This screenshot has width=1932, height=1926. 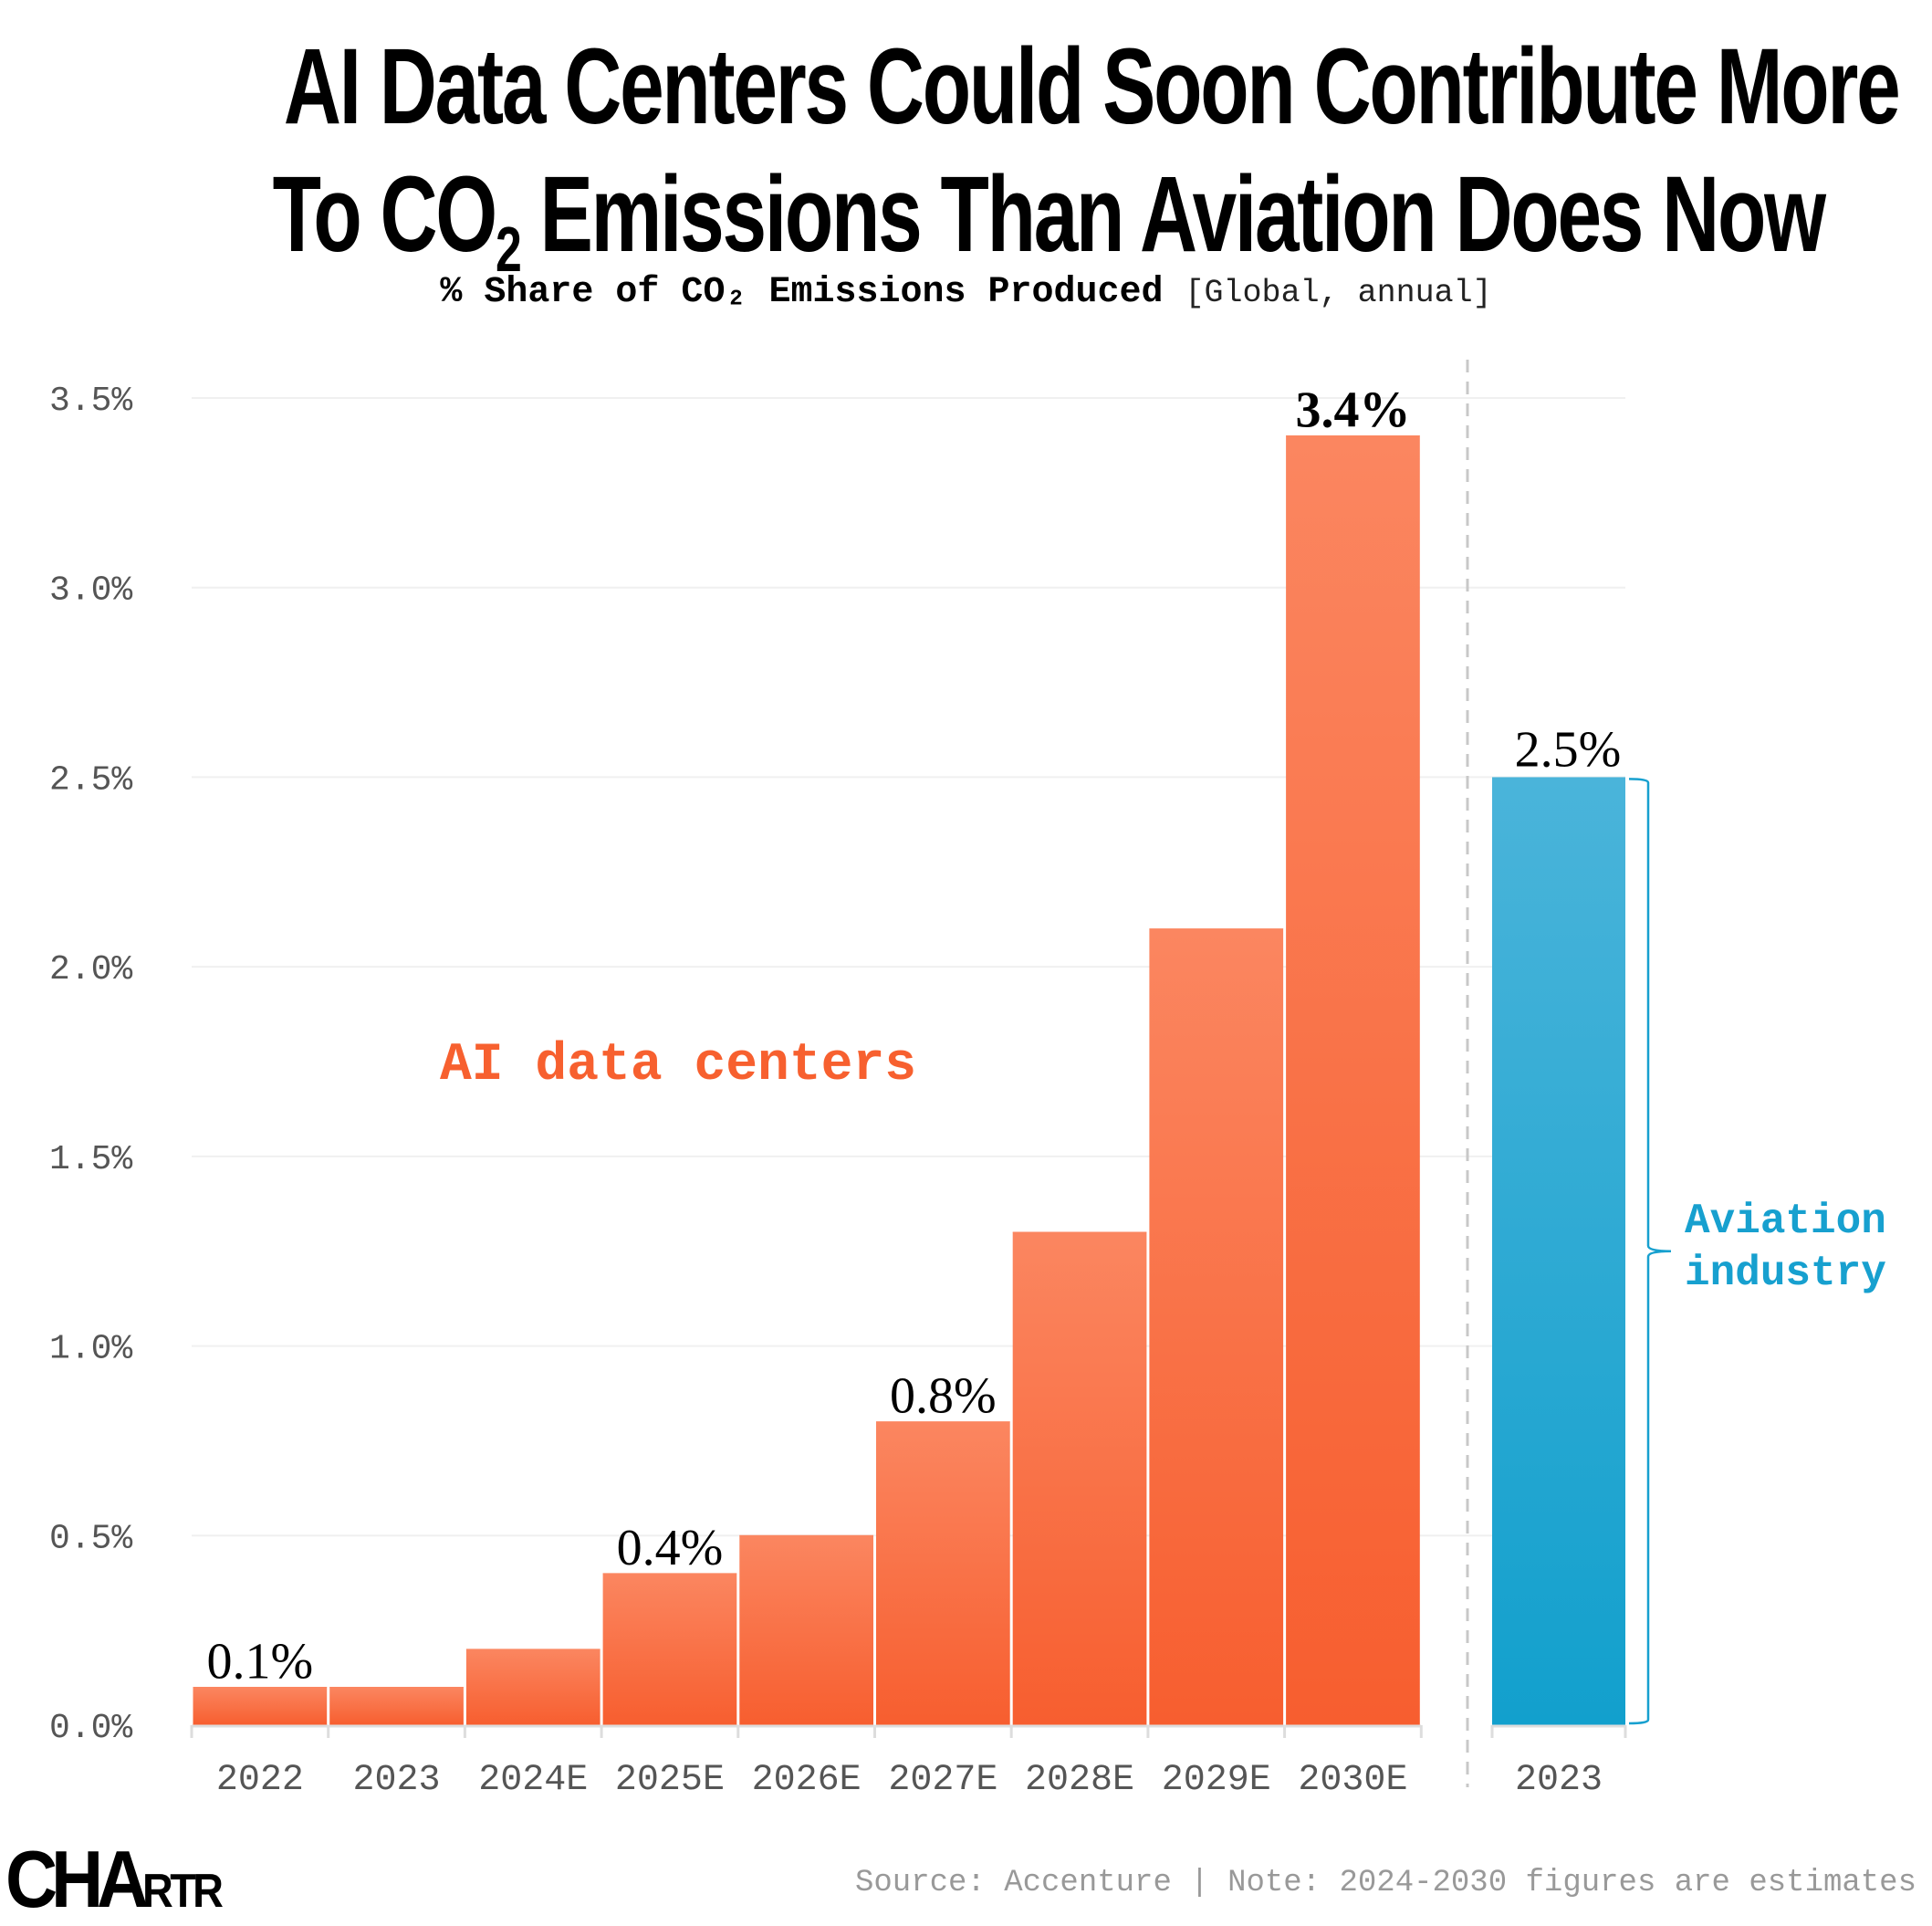 I want to click on y-tick-label: 1.0%, so click(x=90, y=1349).